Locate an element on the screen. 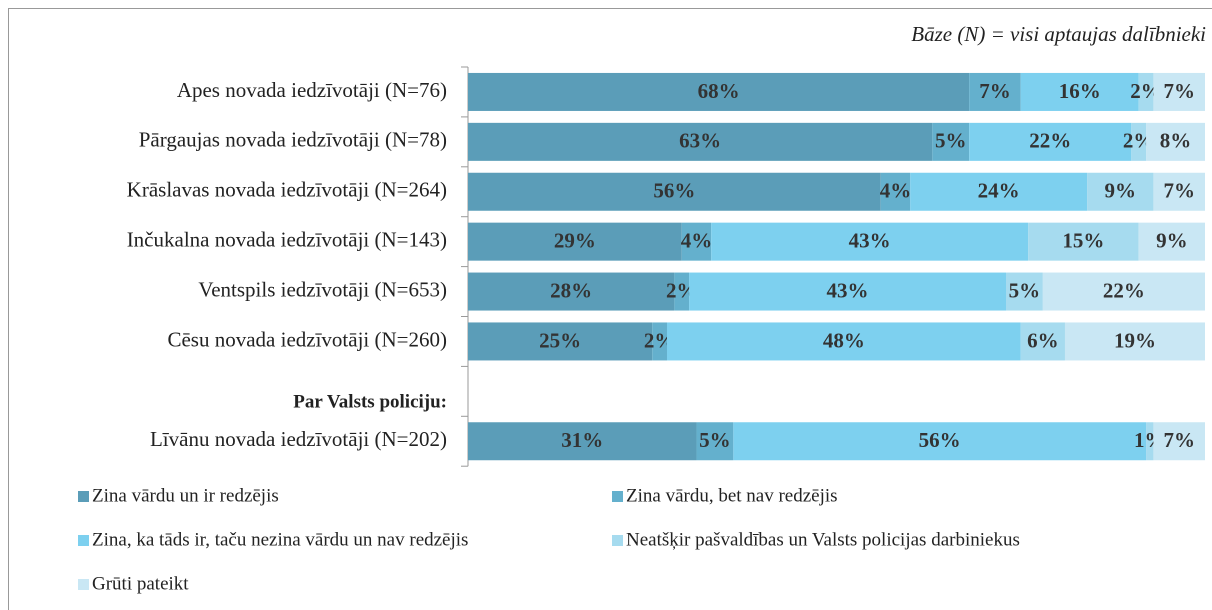 This screenshot has height=610, width=1212. value-label: 31% is located at coordinates (582, 440).